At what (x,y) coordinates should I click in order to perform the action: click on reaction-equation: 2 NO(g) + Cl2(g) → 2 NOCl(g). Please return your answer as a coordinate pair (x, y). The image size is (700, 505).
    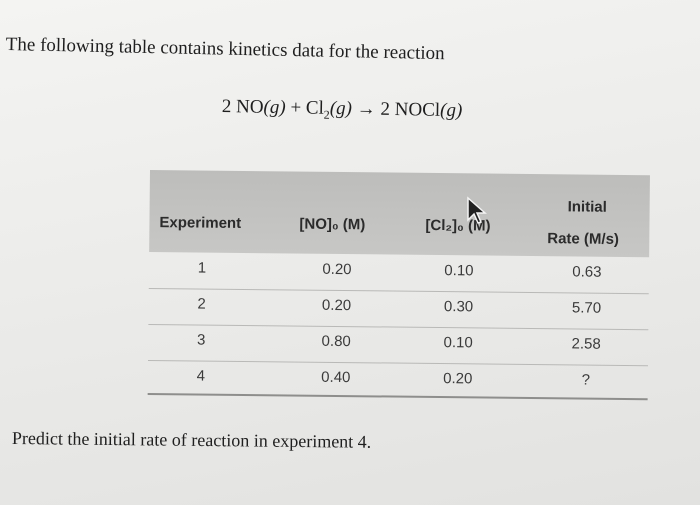
    Looking at the image, I should click on (342, 110).